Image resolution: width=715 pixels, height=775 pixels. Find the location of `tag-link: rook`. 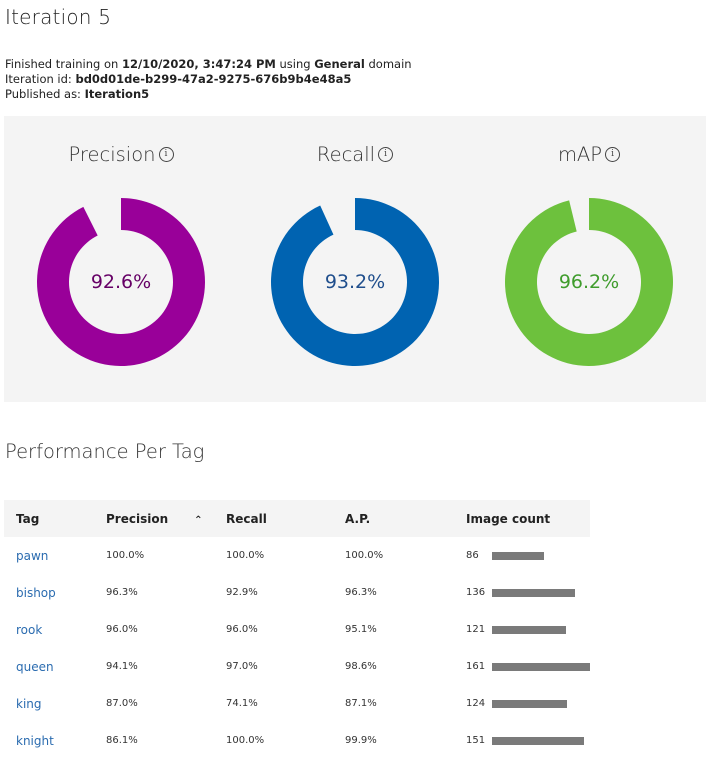

tag-link: rook is located at coordinates (29, 629).